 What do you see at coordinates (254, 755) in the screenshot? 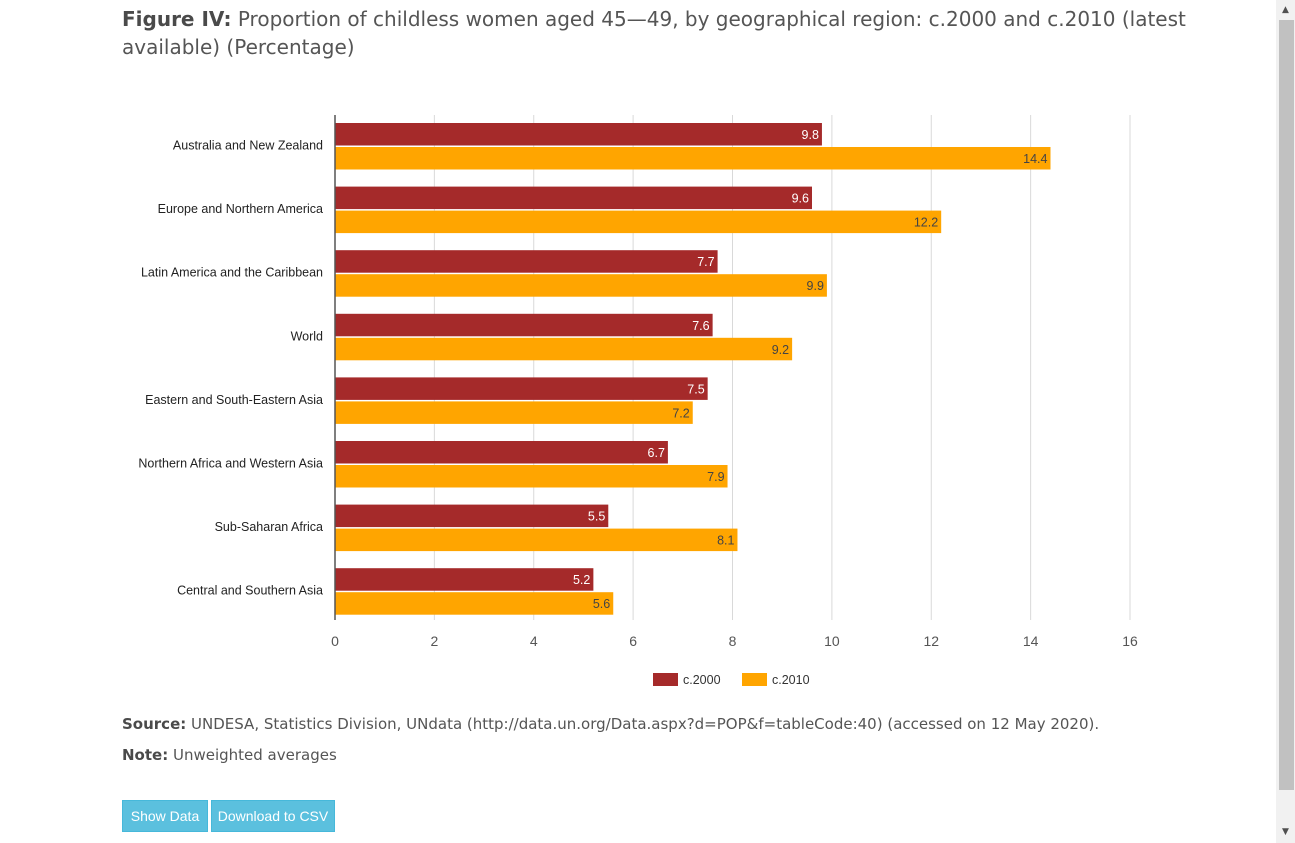
I see `note-text: Unweighted averages` at bounding box center [254, 755].